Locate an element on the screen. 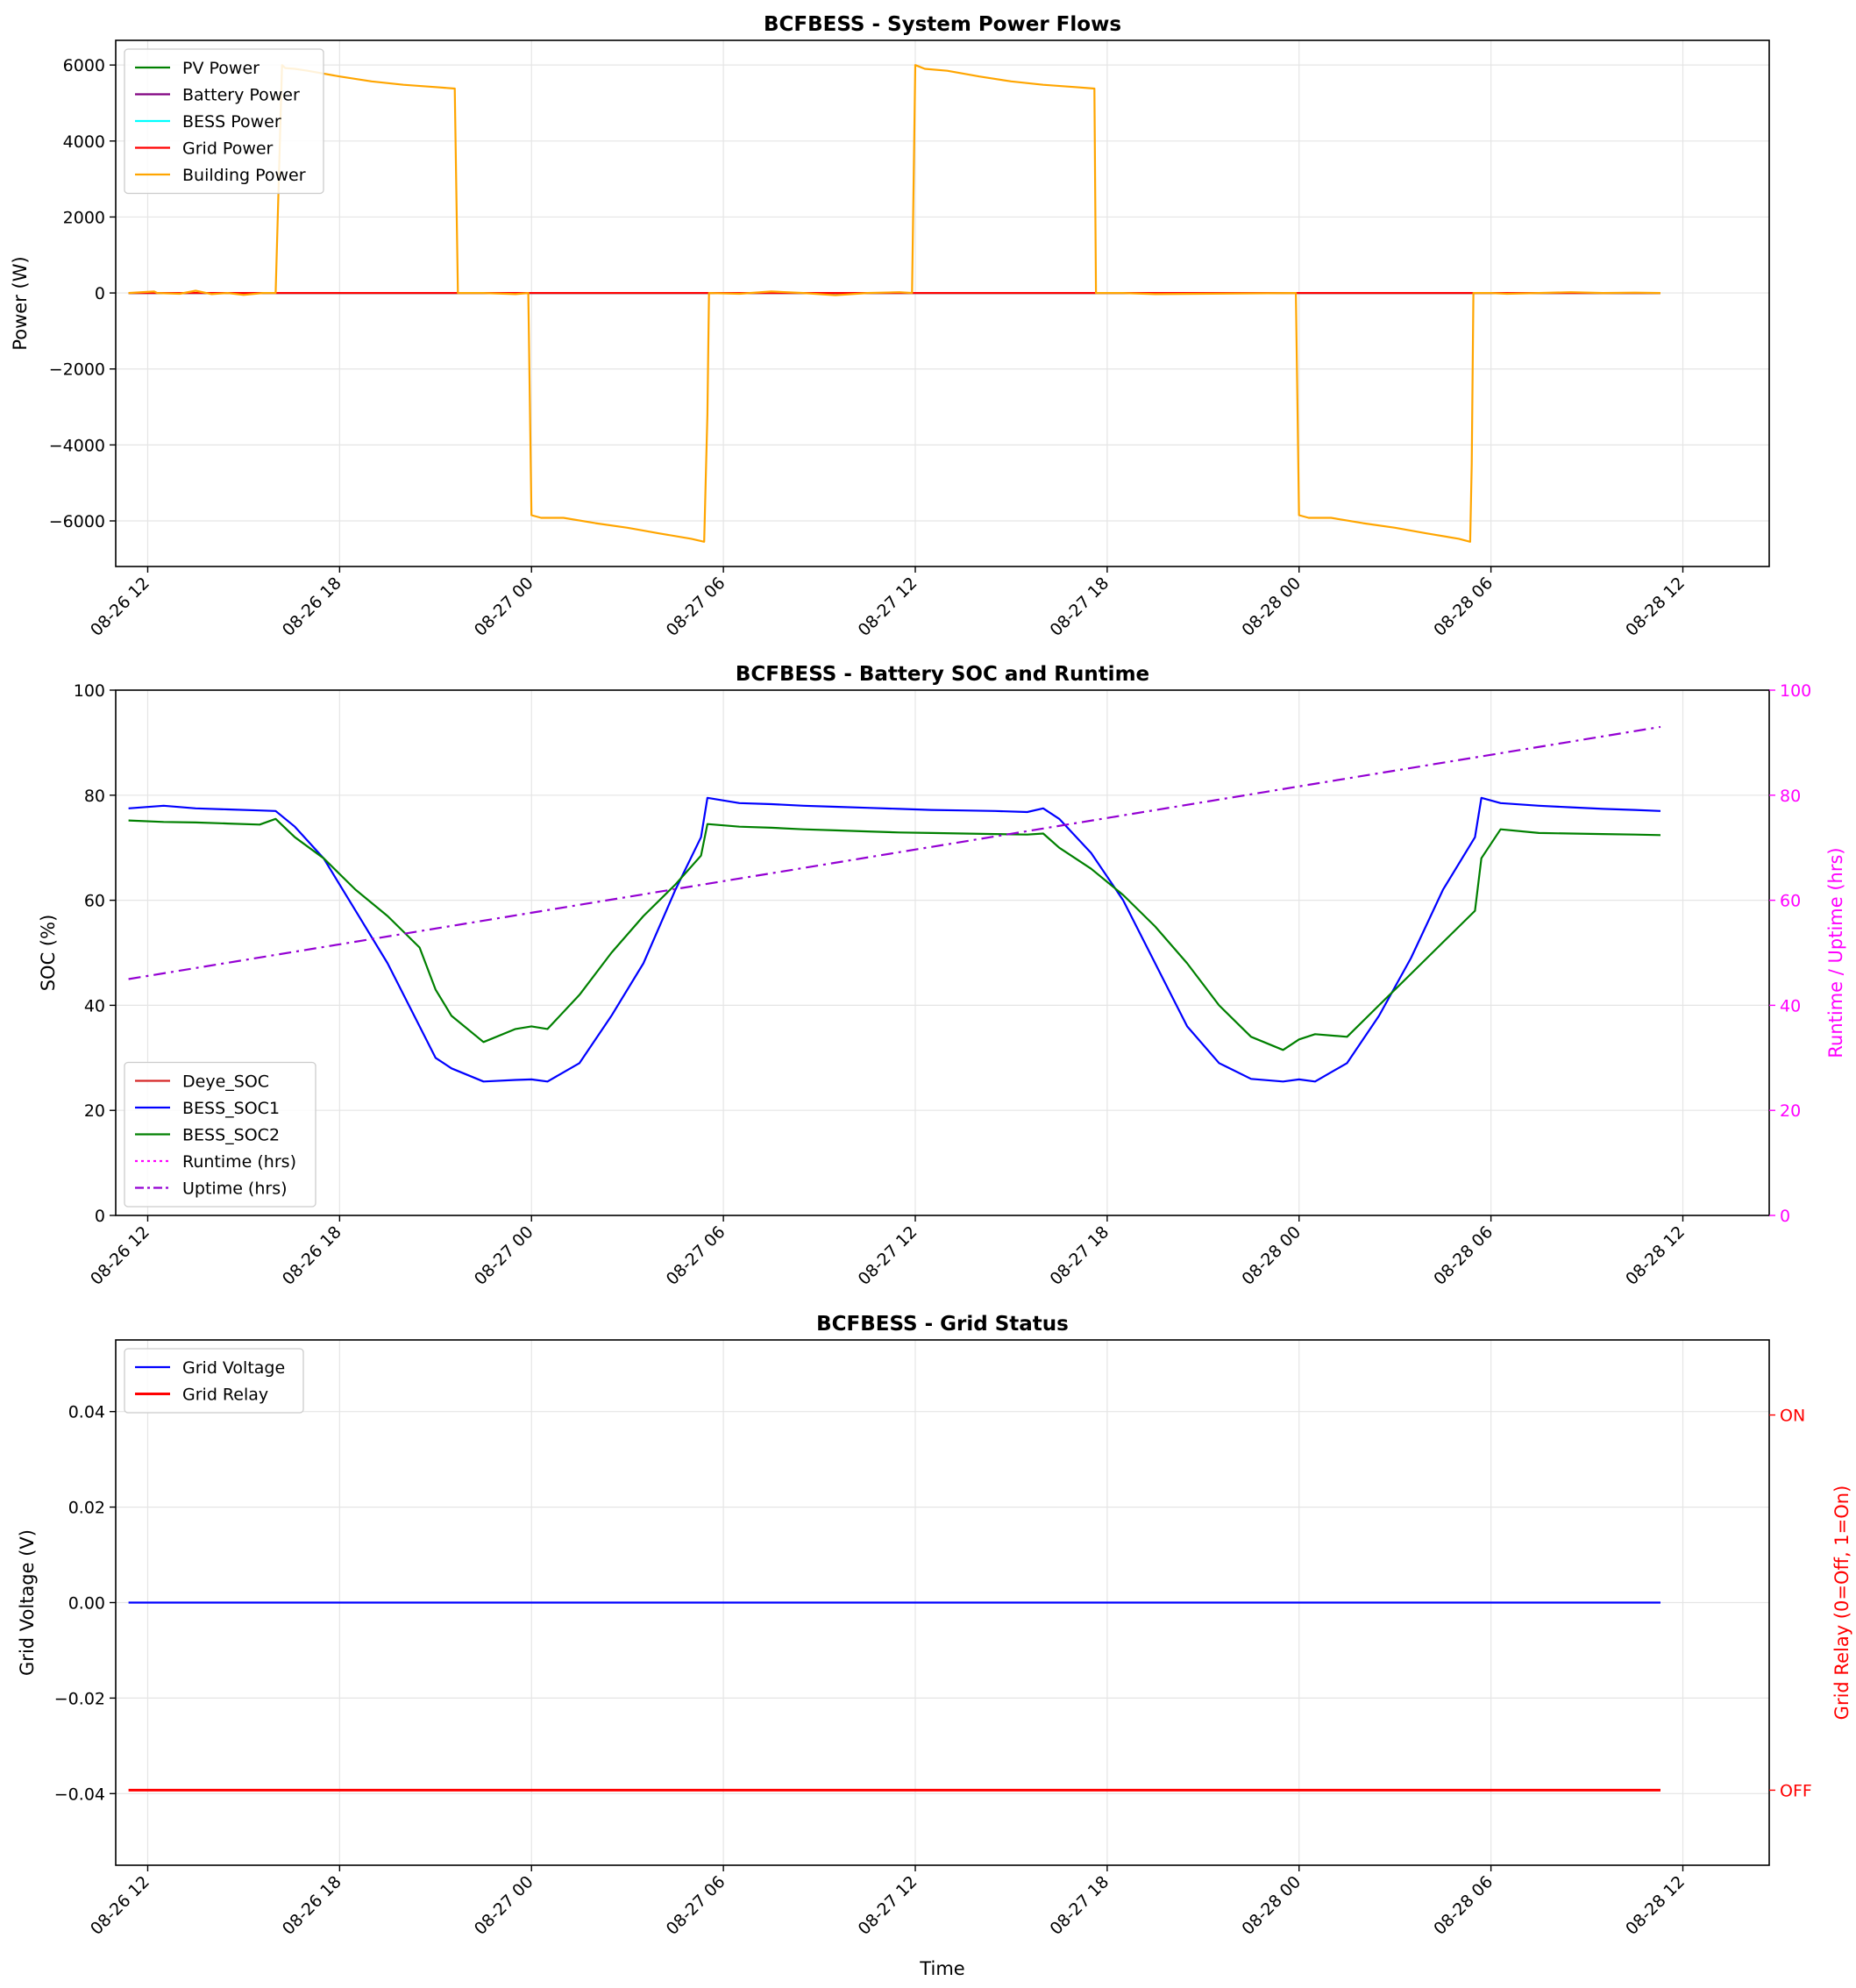 Image resolution: width=1856 pixels, height=1988 pixels. y-tick-label: −4000 is located at coordinates (77, 445).